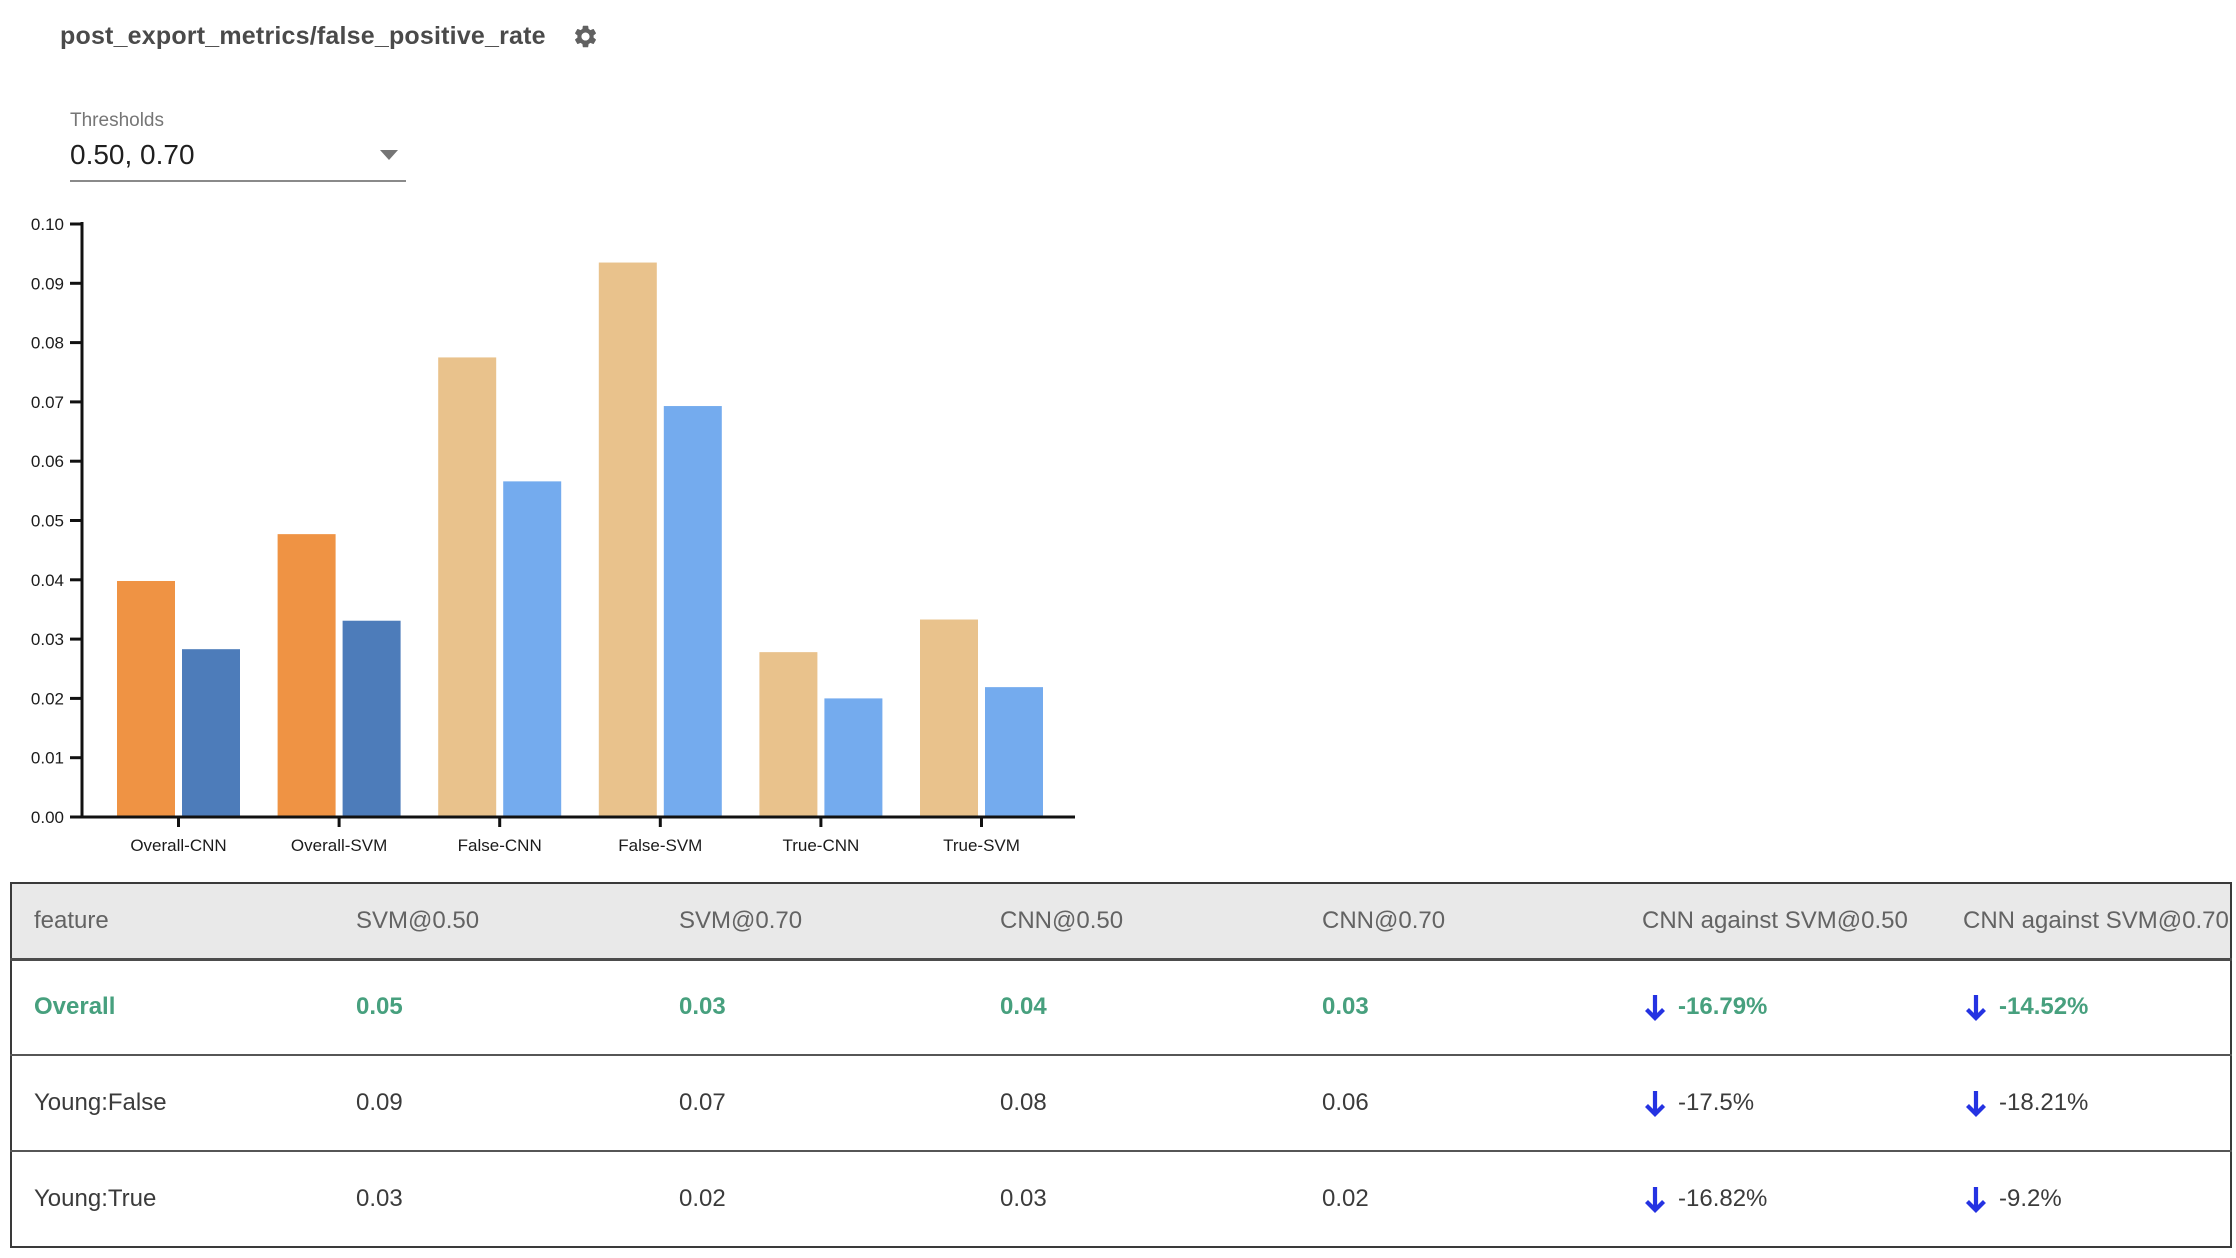  What do you see at coordinates (820, 845) in the screenshot?
I see `x-axis-label: True-CNN` at bounding box center [820, 845].